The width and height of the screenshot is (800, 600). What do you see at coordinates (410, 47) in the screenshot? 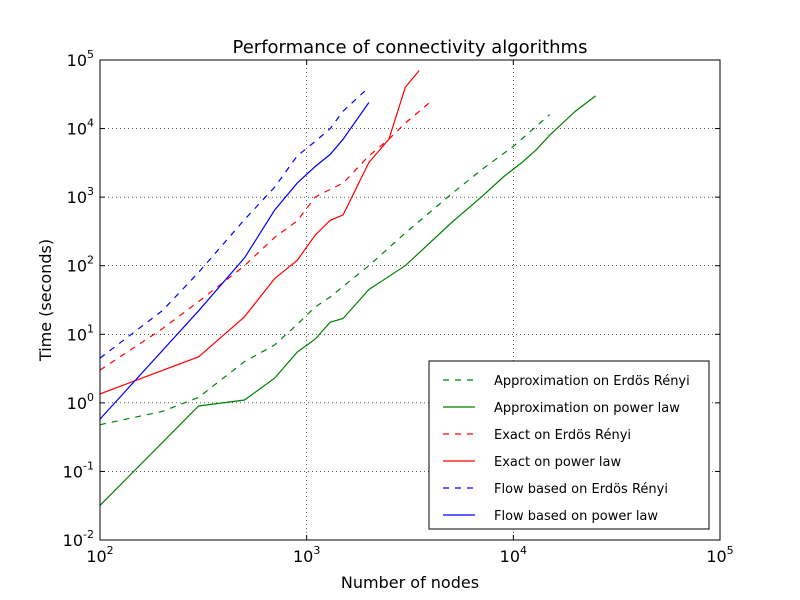
I see `chart-title: Performance of connectivity algorithms` at bounding box center [410, 47].